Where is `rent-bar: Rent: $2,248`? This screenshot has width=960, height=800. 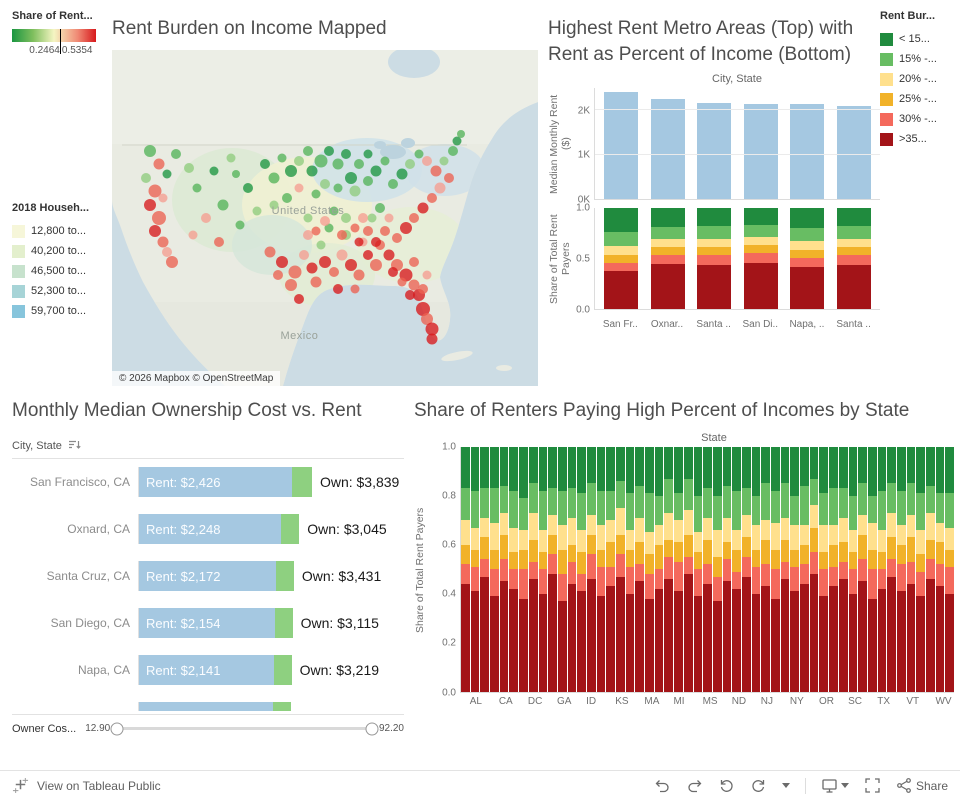 rent-bar: Rent: $2,248 is located at coordinates (210, 529).